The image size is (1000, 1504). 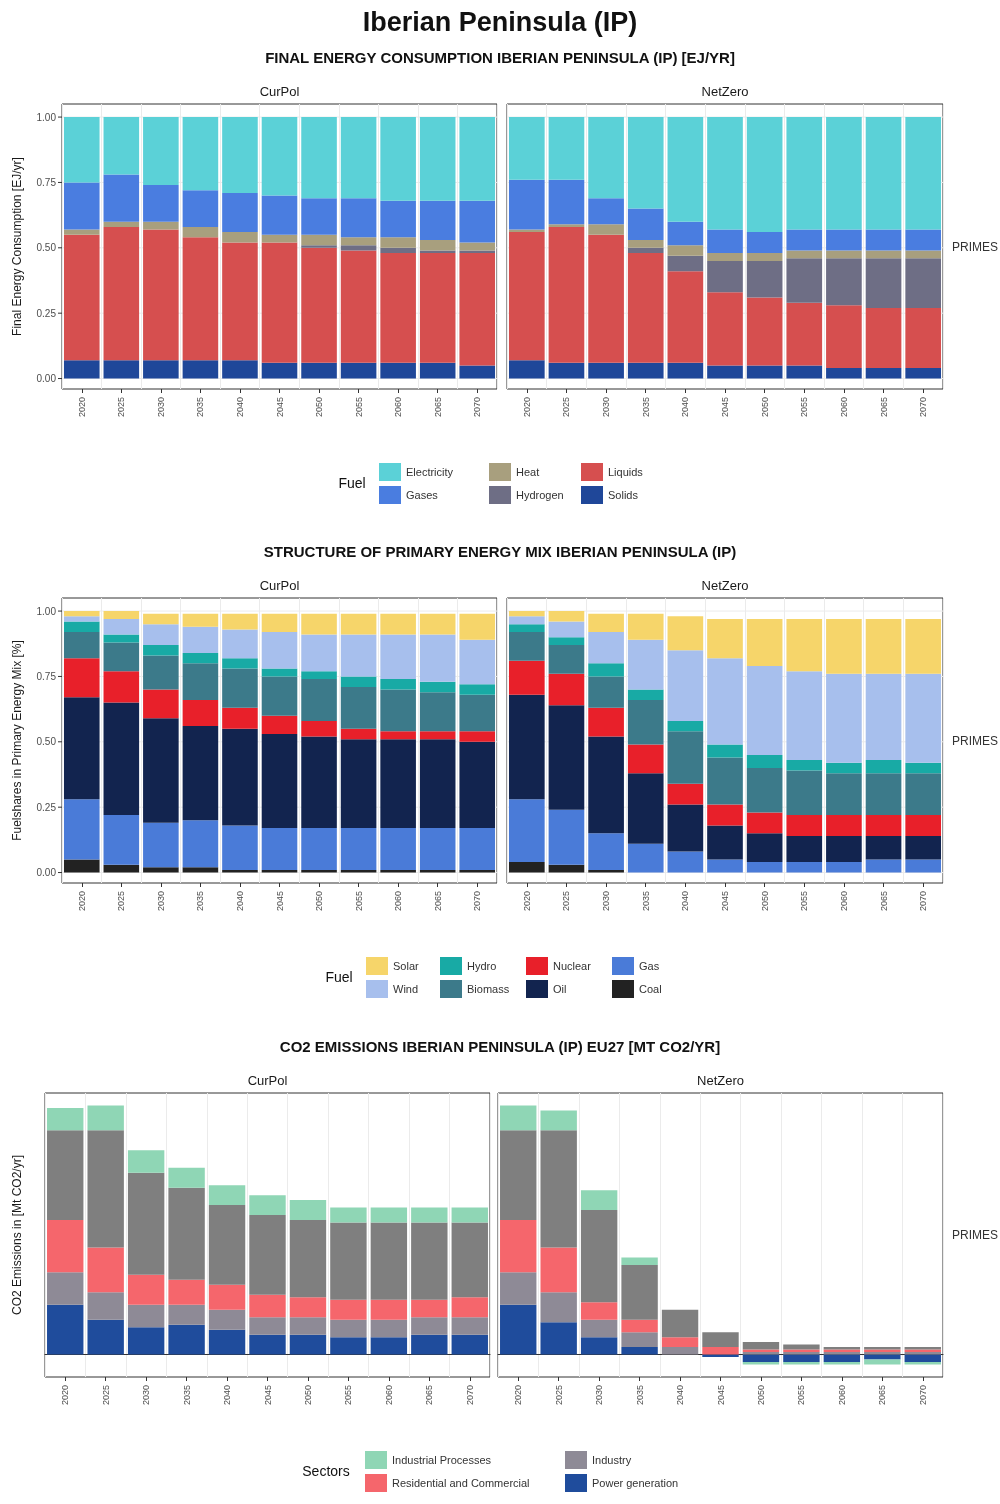 What do you see at coordinates (975, 246) in the screenshot?
I see `text: PRIMES` at bounding box center [975, 246].